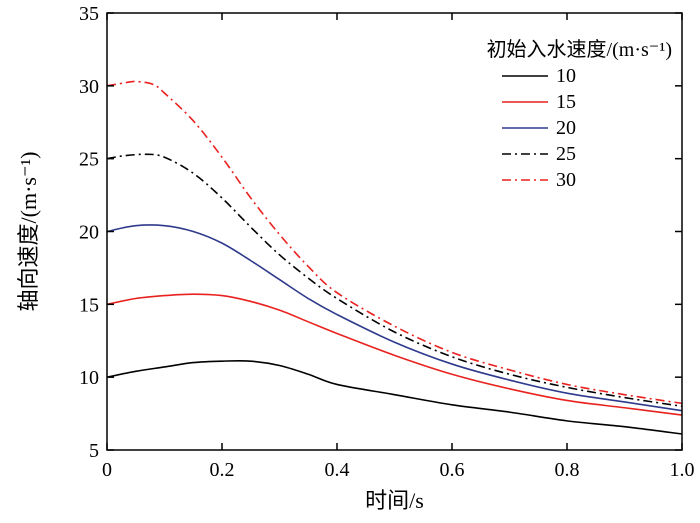 The image size is (700, 523). Describe the element at coordinates (89, 14) in the screenshot. I see `y-tick-label: 35` at that location.